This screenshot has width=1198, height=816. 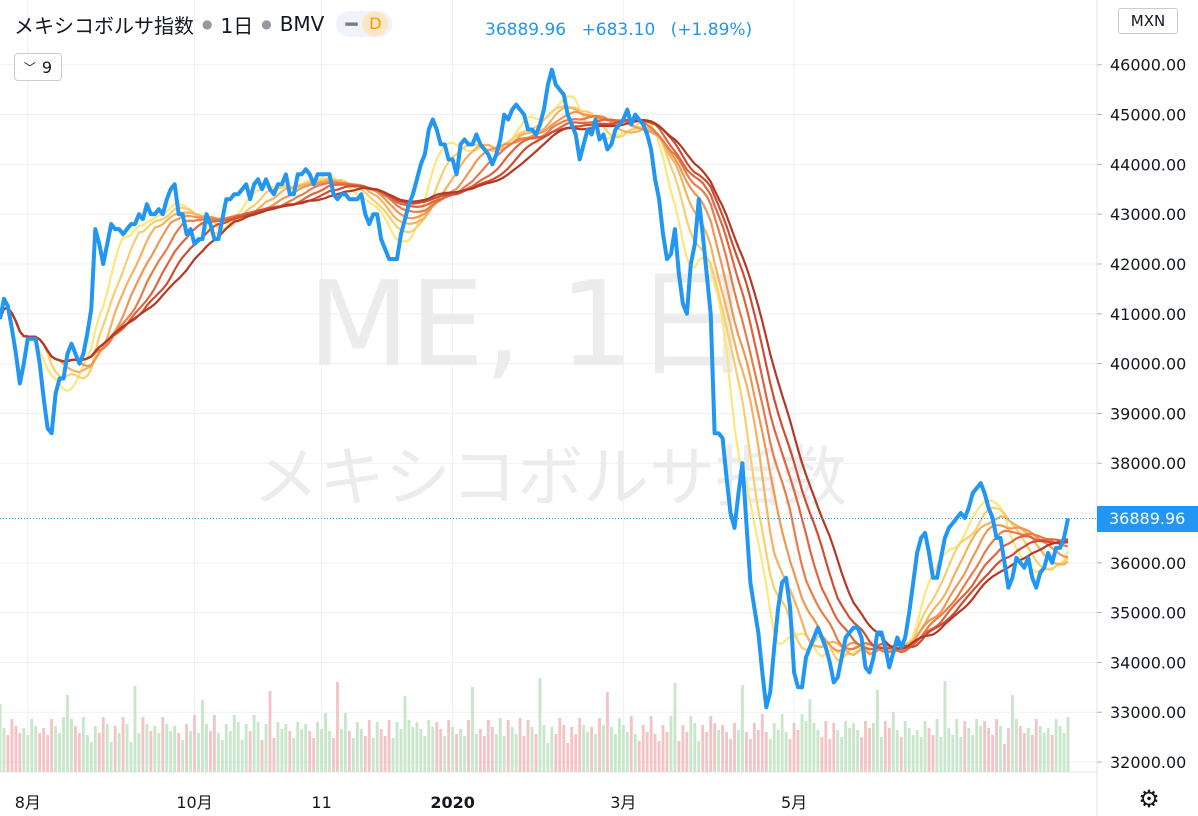 I want to click on price-tick-label: 45000.00, so click(x=1148, y=115).